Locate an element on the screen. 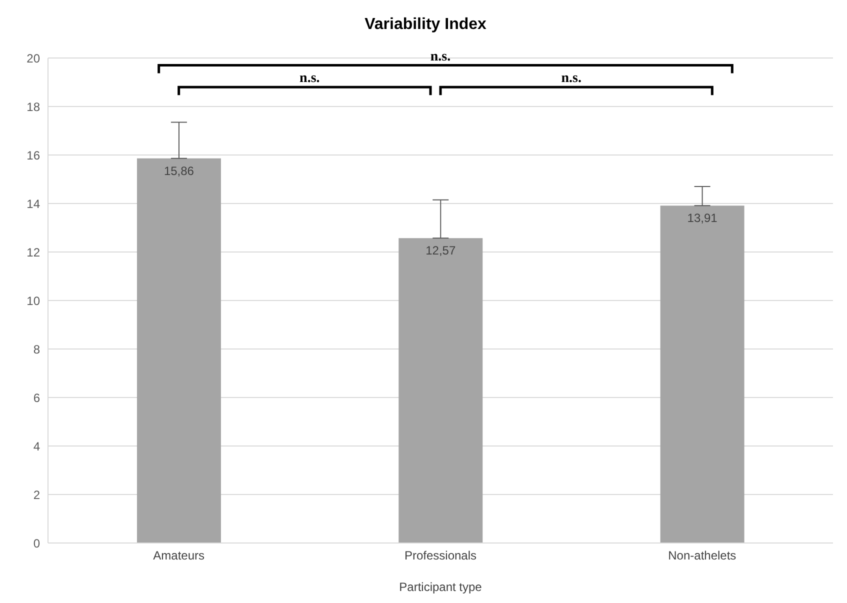  y-tick-label: 6 is located at coordinates (36, 397).